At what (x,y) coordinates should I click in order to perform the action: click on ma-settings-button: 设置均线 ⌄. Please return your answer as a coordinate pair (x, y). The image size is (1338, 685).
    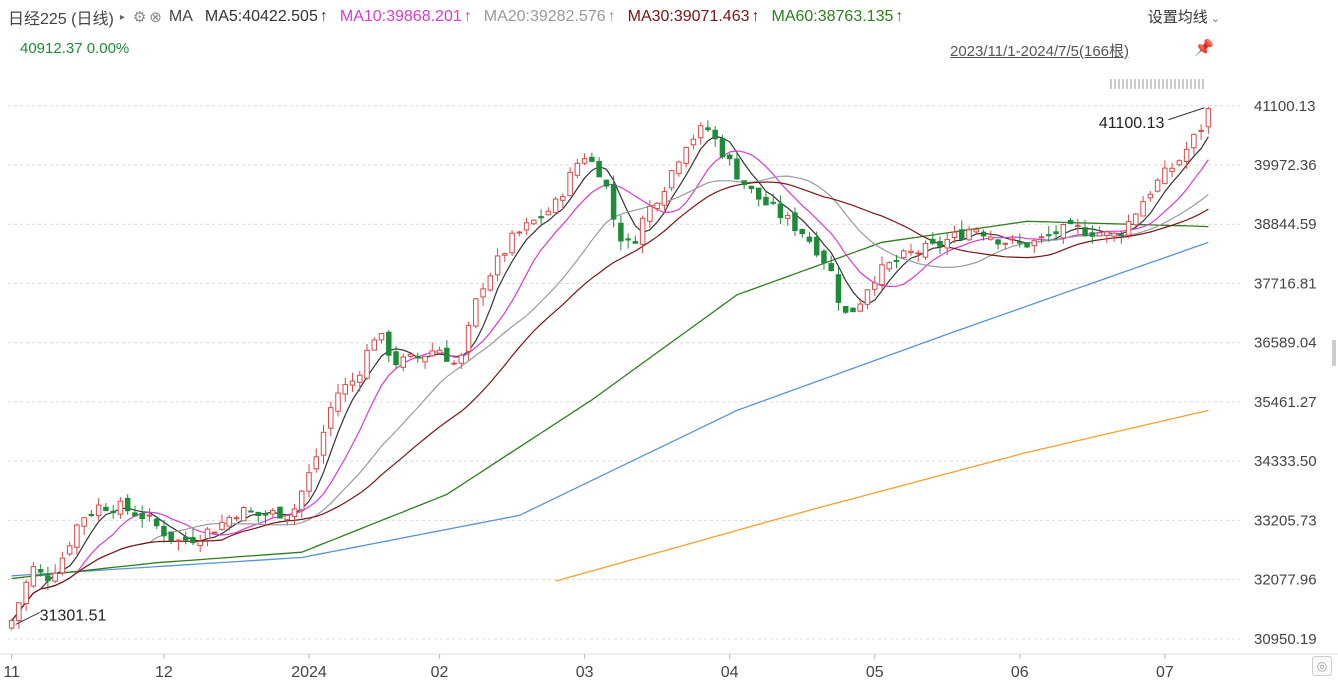
    Looking at the image, I should click on (1184, 16).